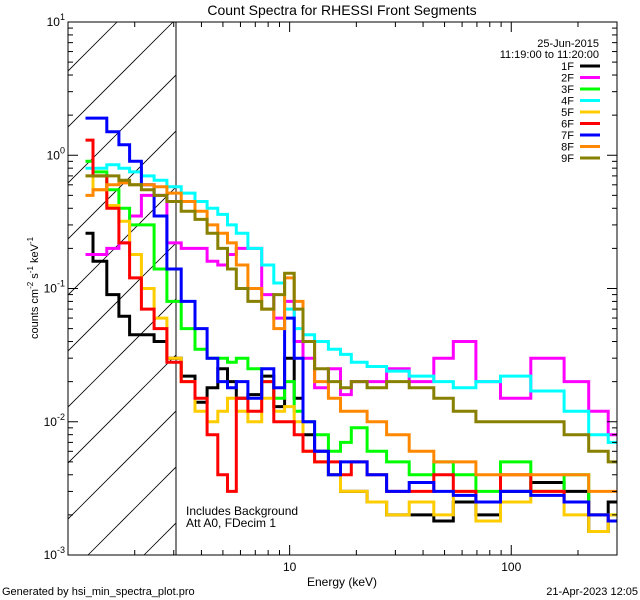 This screenshot has height=600, width=640. I want to click on y-axis-label-part1: counts cm, so click(35, 314).